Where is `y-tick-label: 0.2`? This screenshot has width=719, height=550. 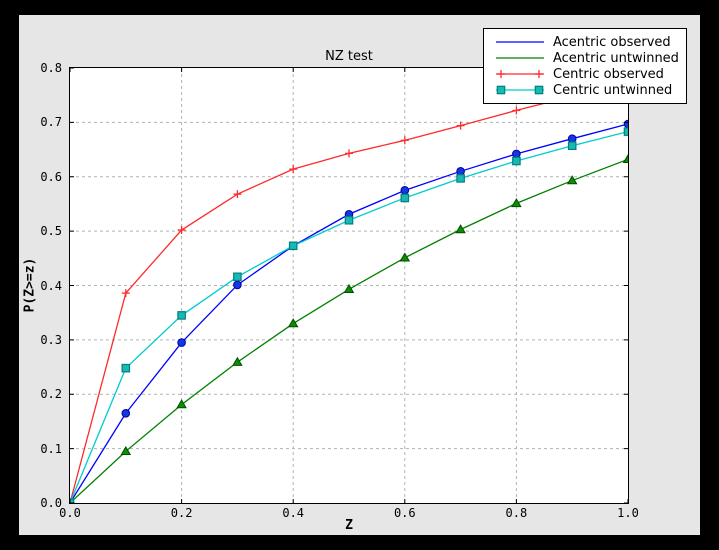
y-tick-label: 0.2 is located at coordinates (51, 394).